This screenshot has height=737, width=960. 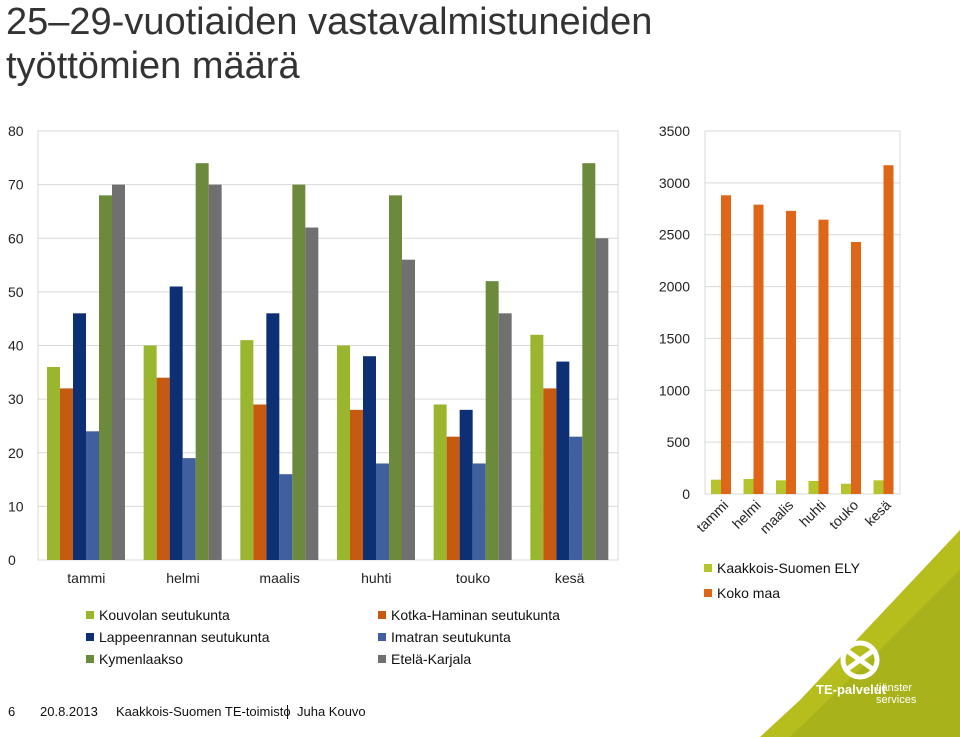 What do you see at coordinates (674, 183) in the screenshot?
I see `y-tick-label: 3000` at bounding box center [674, 183].